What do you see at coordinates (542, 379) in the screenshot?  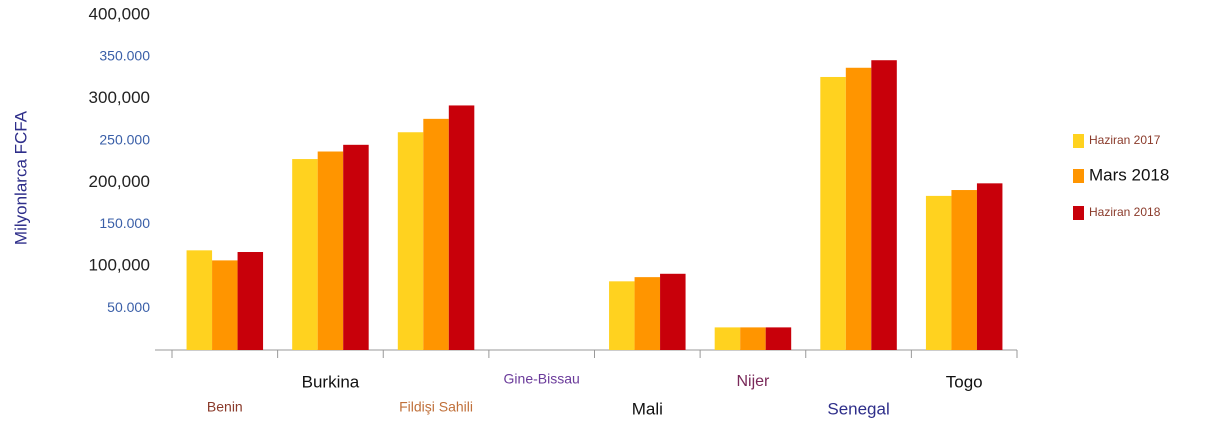 I see `x-tick-label: Gine-Bissau` at bounding box center [542, 379].